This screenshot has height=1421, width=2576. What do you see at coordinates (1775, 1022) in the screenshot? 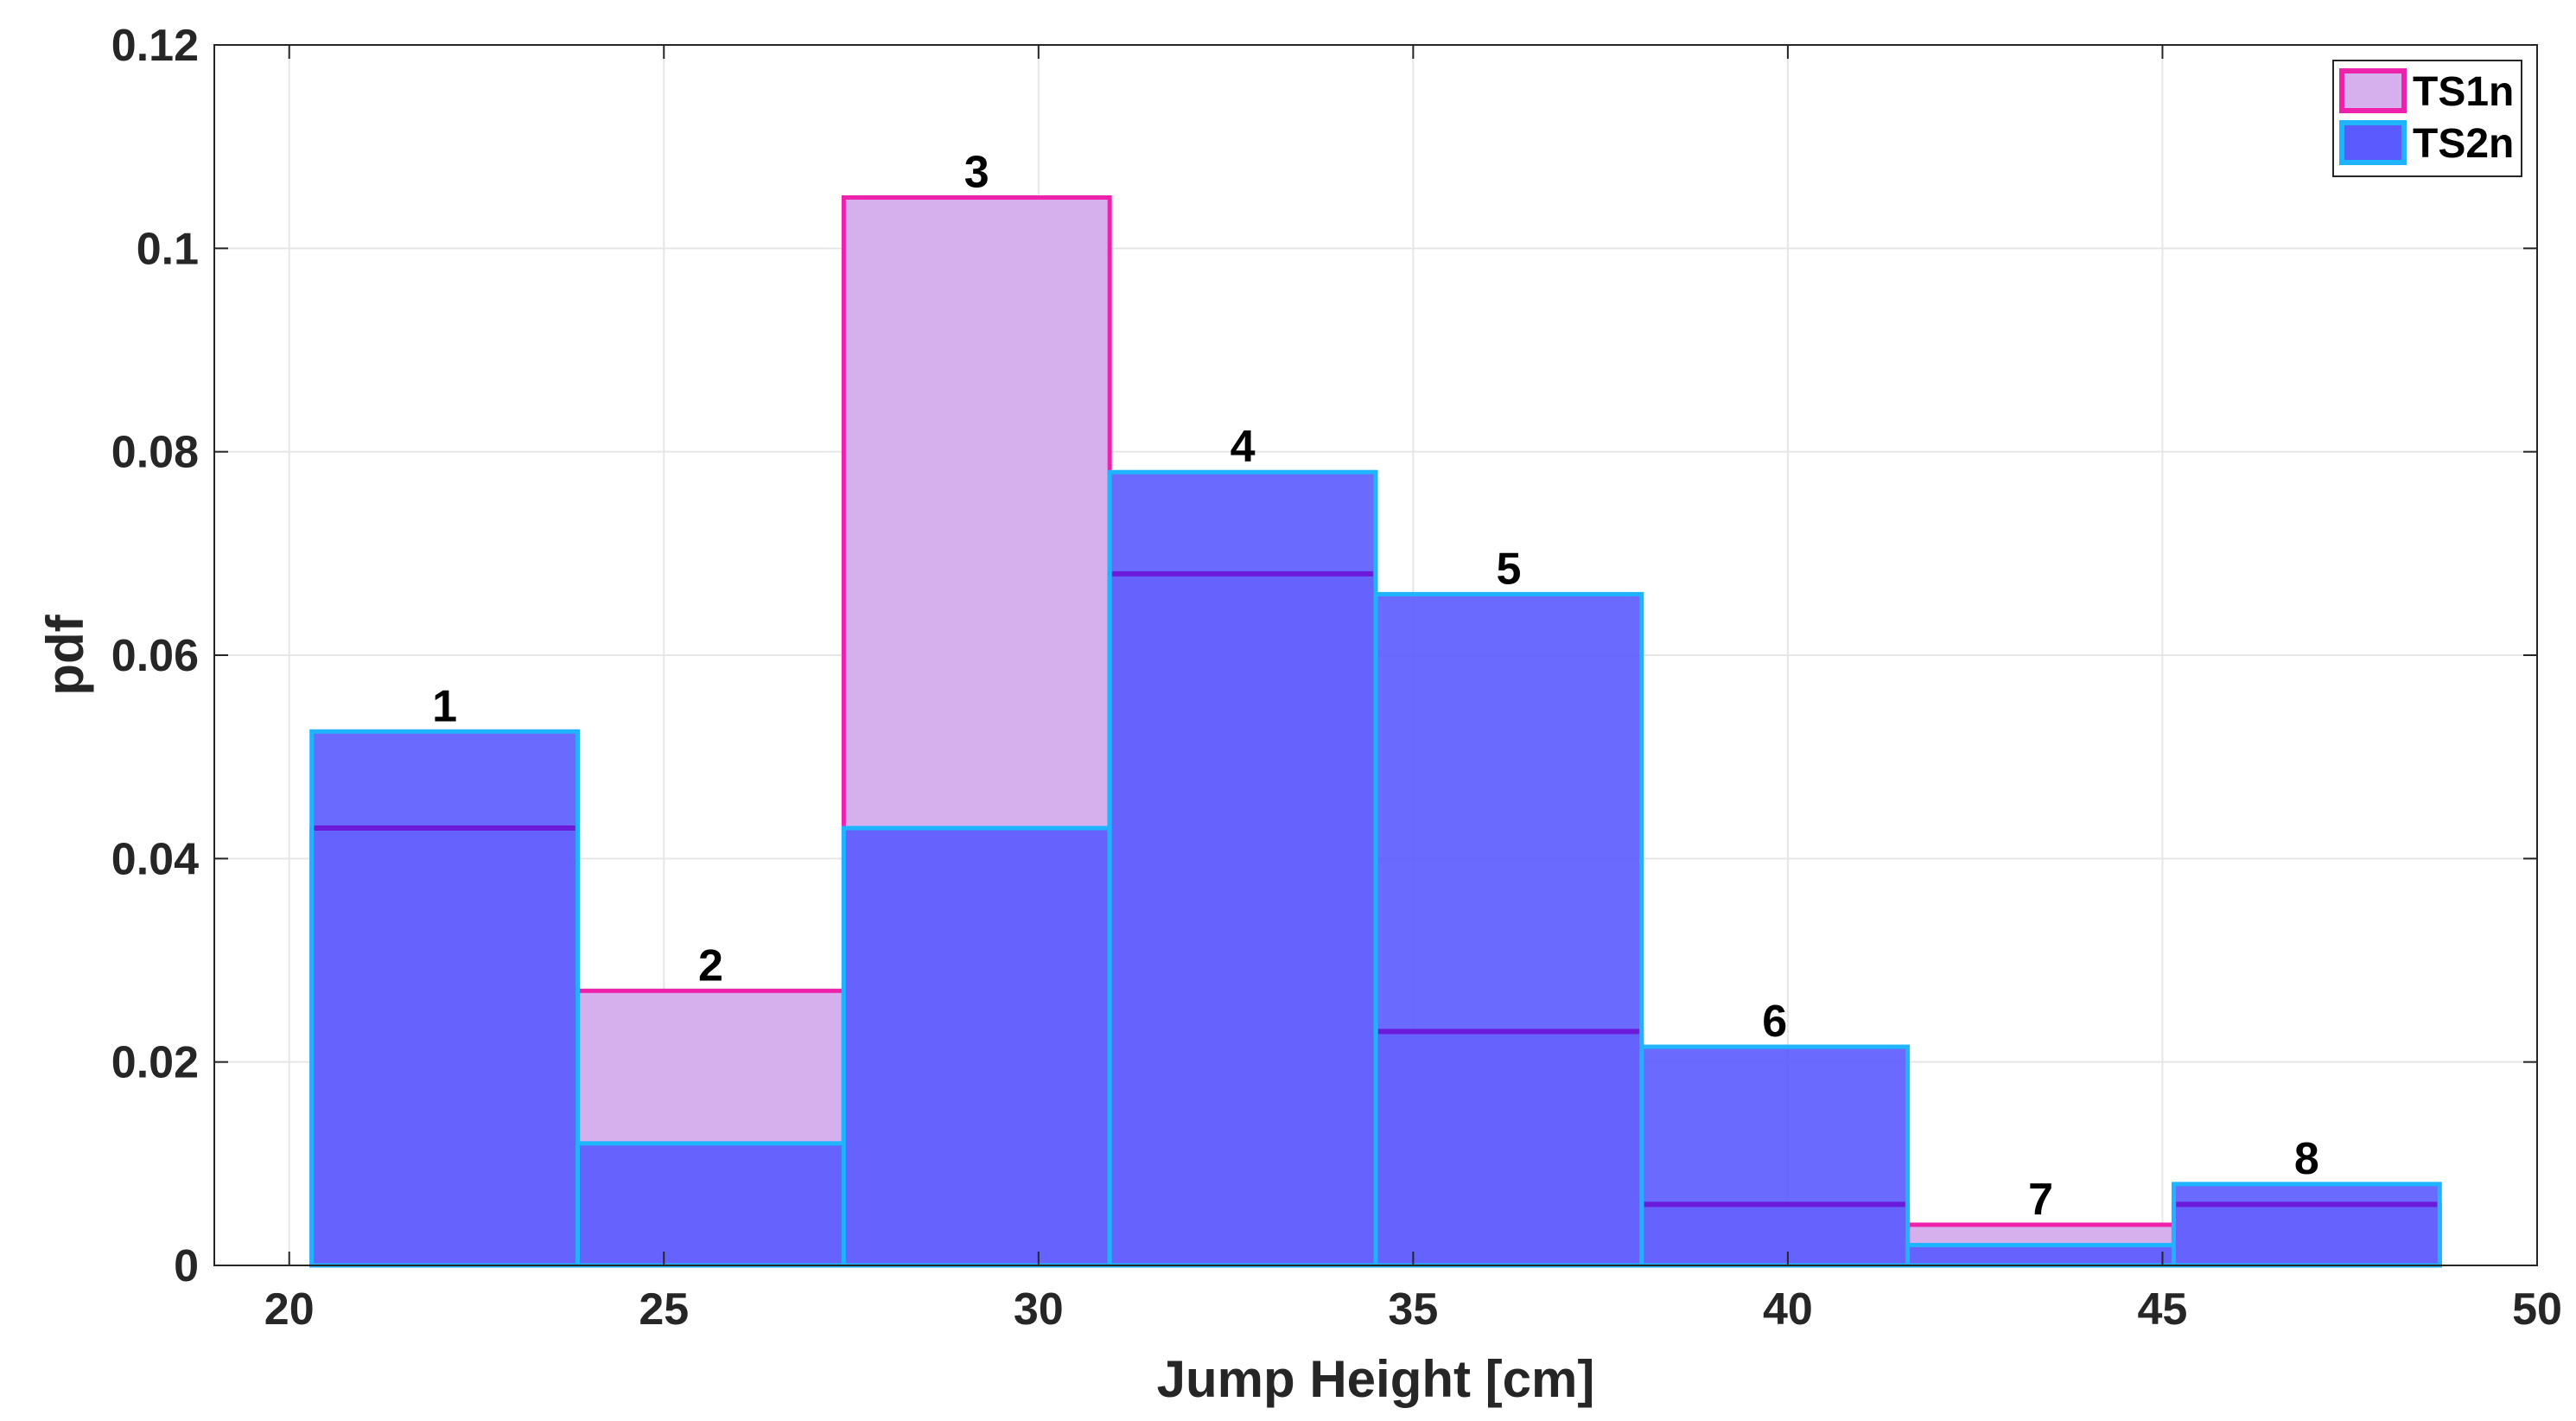
I see `bin-label: 6` at bounding box center [1775, 1022].